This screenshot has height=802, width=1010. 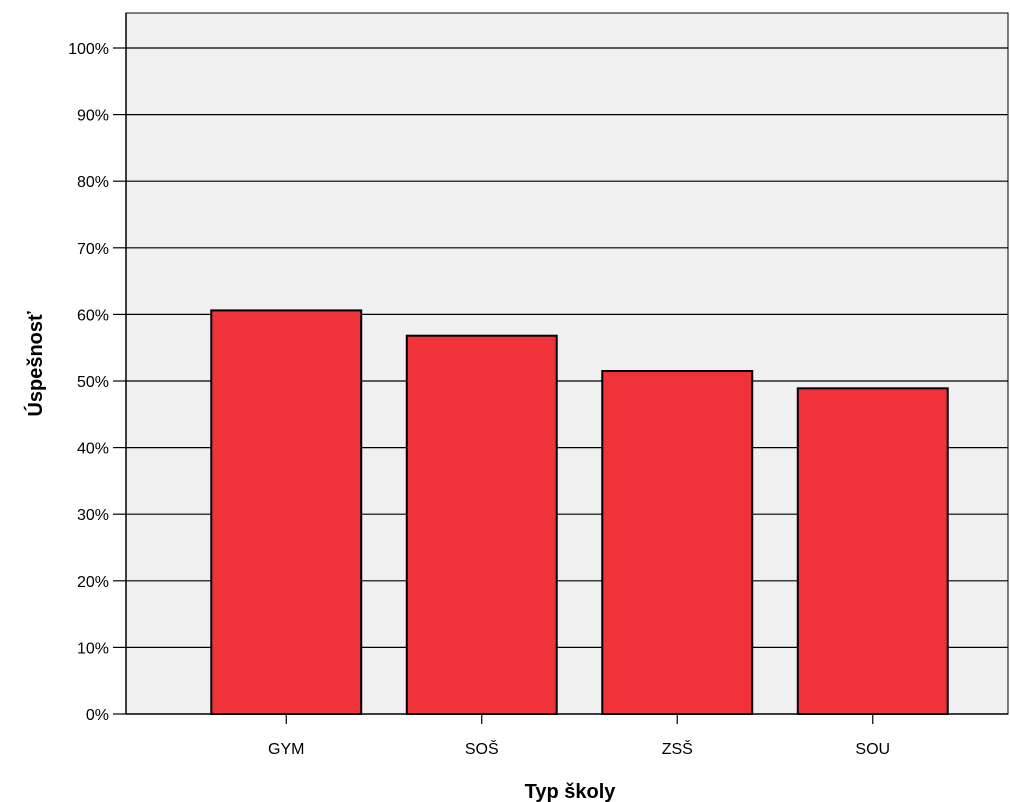 What do you see at coordinates (571, 791) in the screenshot?
I see `x-axis-title: Typ školy` at bounding box center [571, 791].